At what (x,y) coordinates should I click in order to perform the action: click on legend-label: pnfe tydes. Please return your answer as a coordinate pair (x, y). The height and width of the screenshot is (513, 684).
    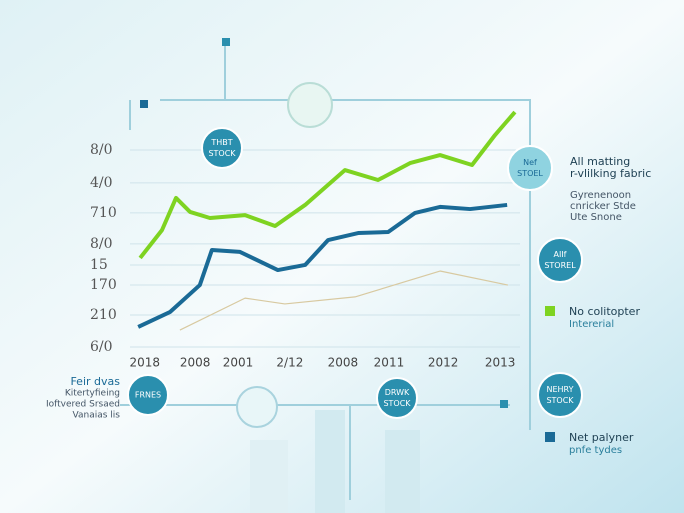
    Looking at the image, I should click on (595, 450).